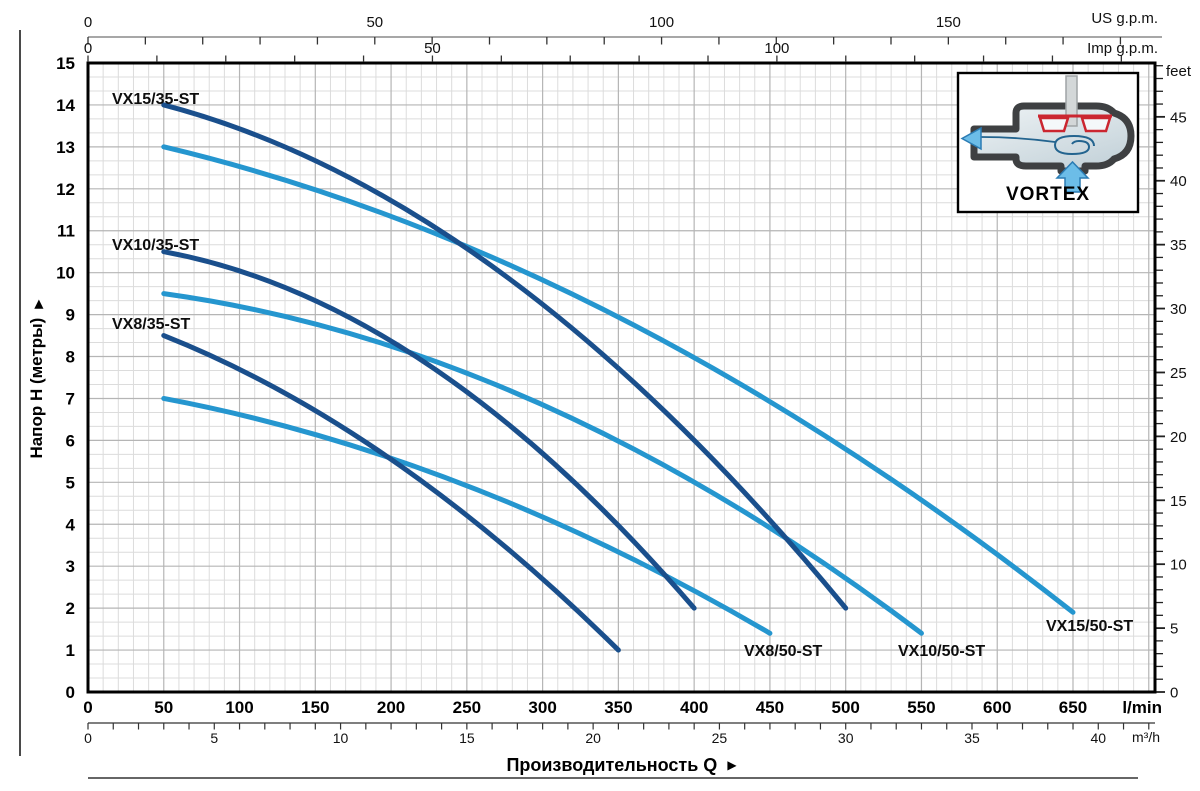 The width and height of the screenshot is (1200, 791). Describe the element at coordinates (391, 707) in the screenshot. I see `svg-text: 200` at that location.